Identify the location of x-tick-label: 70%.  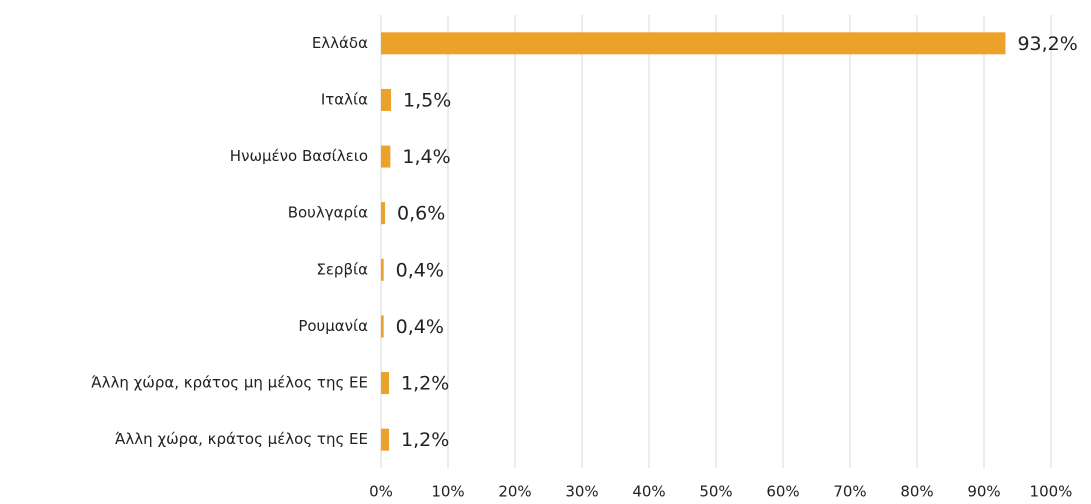
(849, 492).